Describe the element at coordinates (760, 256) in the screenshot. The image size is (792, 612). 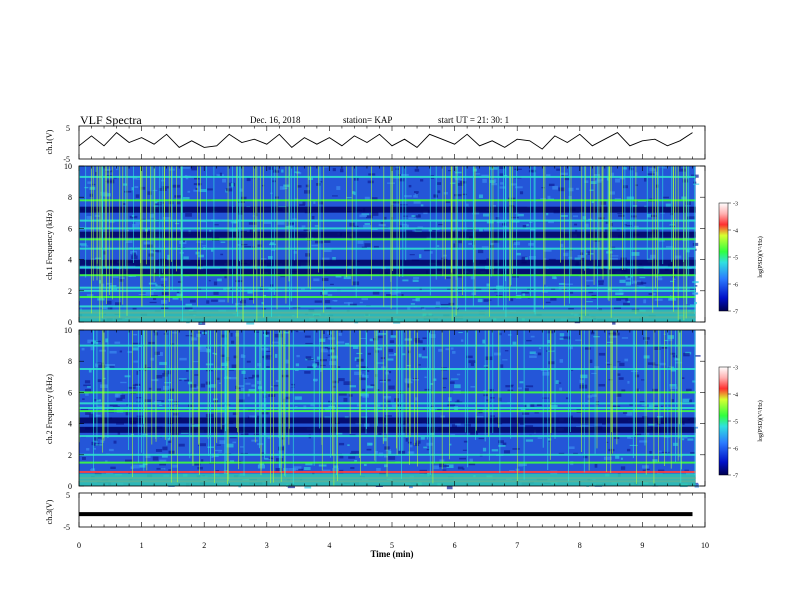
I see `ch1-colorbar-label: log(PSD)(V²/Hz)` at that location.